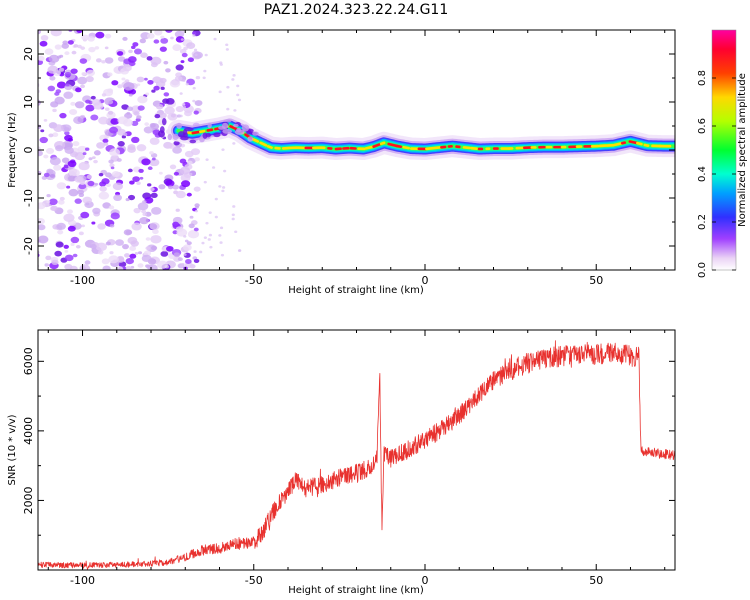 The image size is (750, 600). Describe the element at coordinates (702, 270) in the screenshot. I see `colorbar-tick-label: 0.0` at that location.